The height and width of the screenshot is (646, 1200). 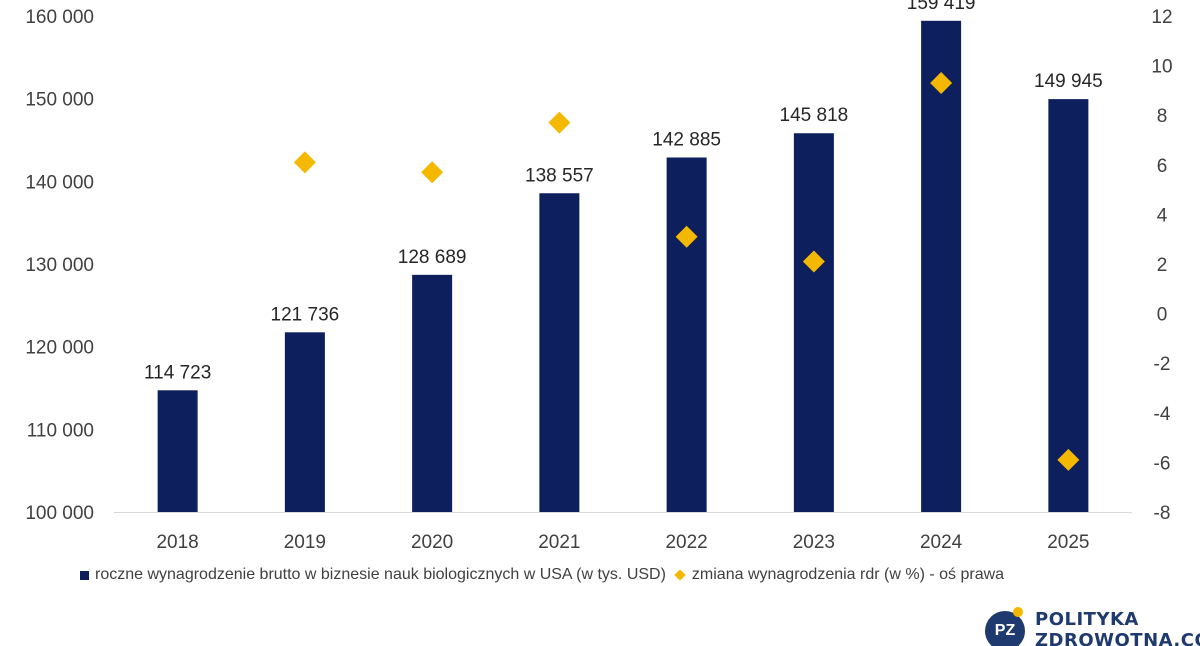 I want to click on right-axis-ticks: -8 -6 -4 -2 0 2 4 6 8 10 12, so click(x=1161, y=265).